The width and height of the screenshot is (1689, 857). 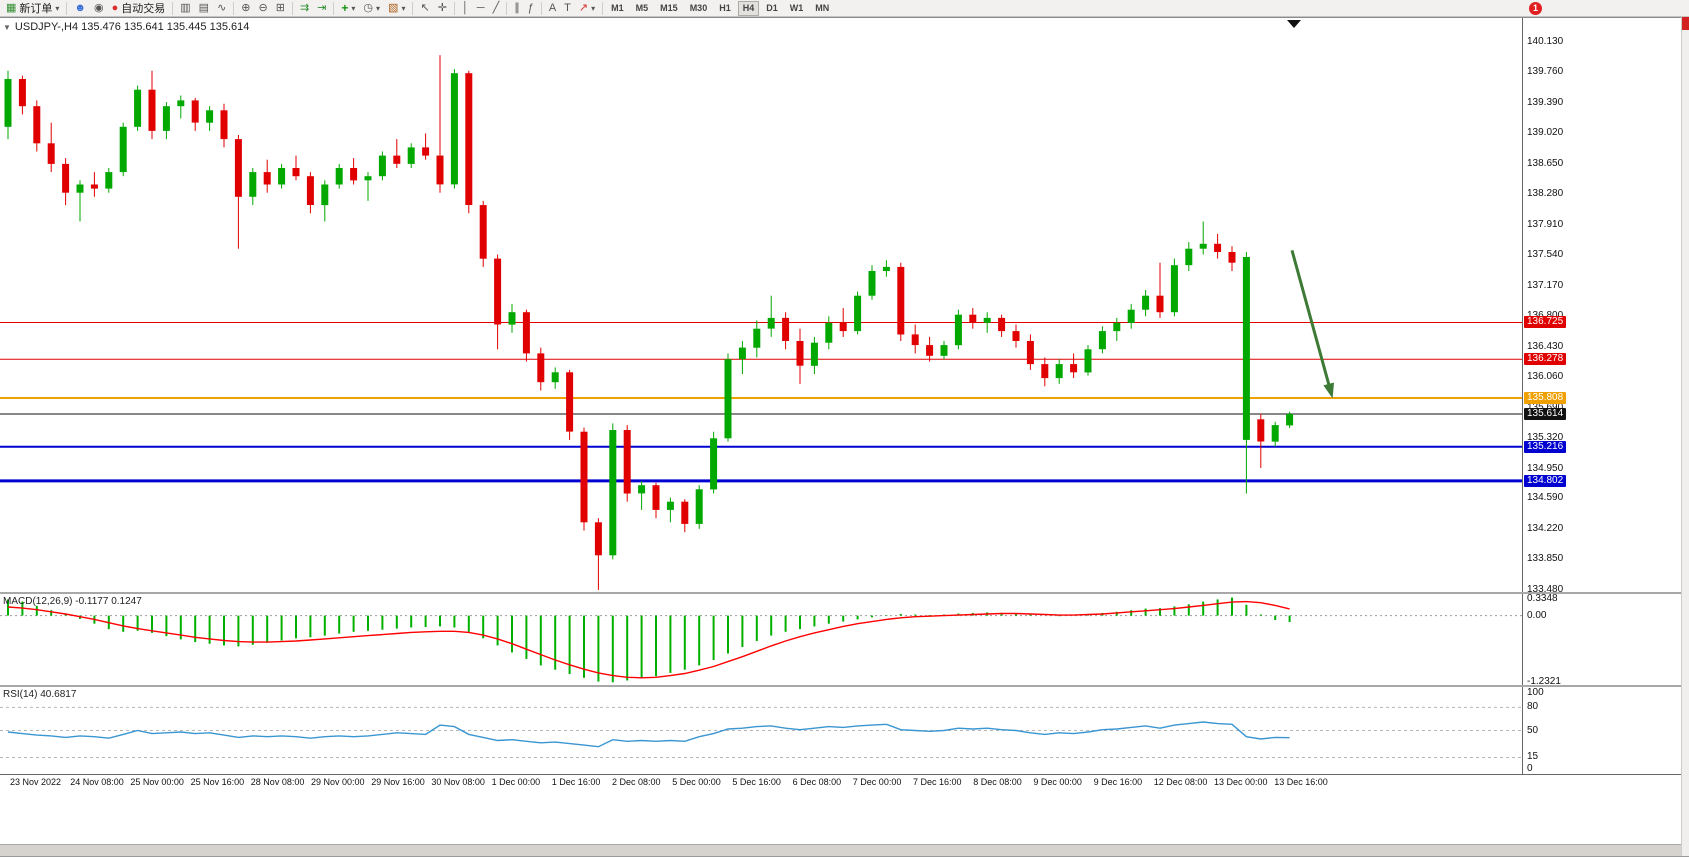 I want to click on trendline-button: ╱, so click(x=496, y=8).